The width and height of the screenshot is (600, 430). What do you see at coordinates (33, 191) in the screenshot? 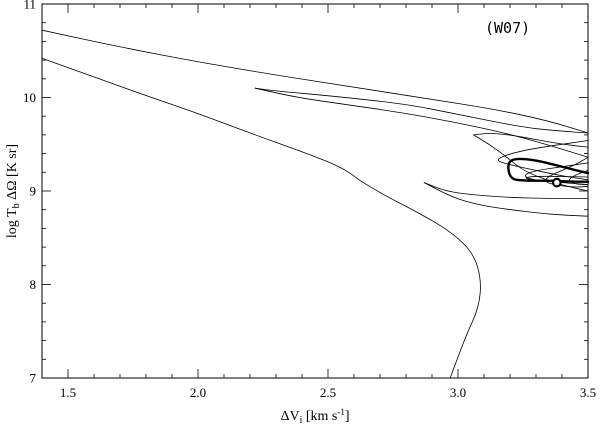
I see `y-tick-label: 9` at bounding box center [33, 191].